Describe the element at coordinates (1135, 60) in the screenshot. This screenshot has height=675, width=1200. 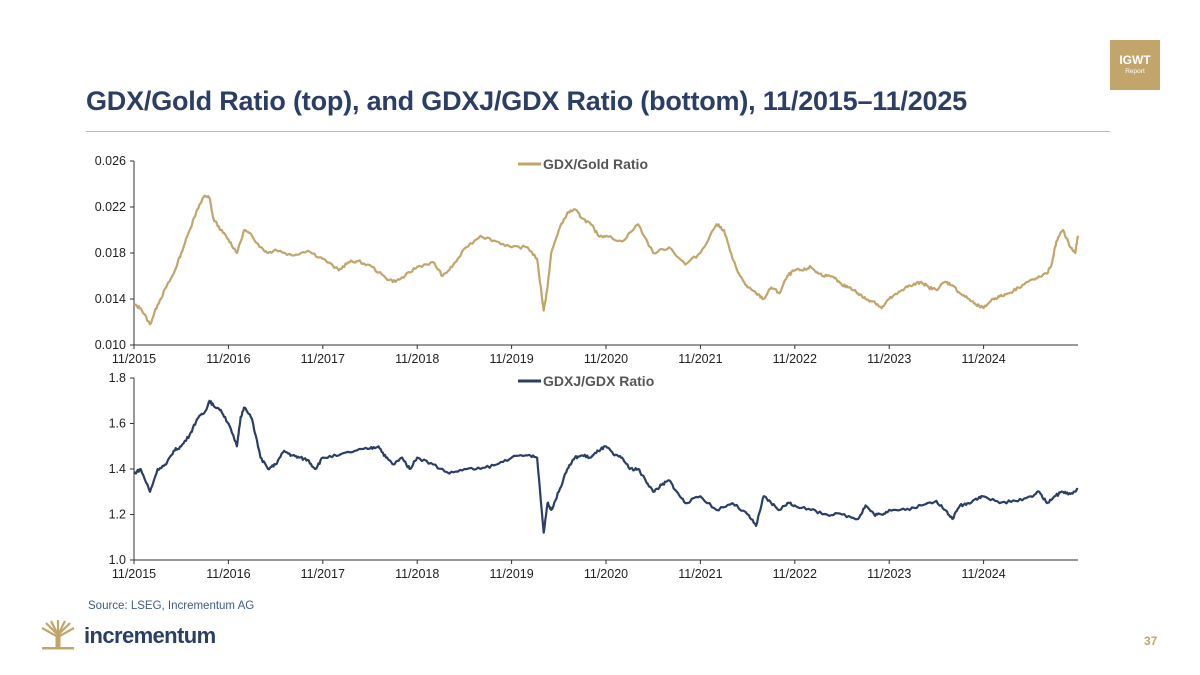
I see `badge-line-1: IGWT` at that location.